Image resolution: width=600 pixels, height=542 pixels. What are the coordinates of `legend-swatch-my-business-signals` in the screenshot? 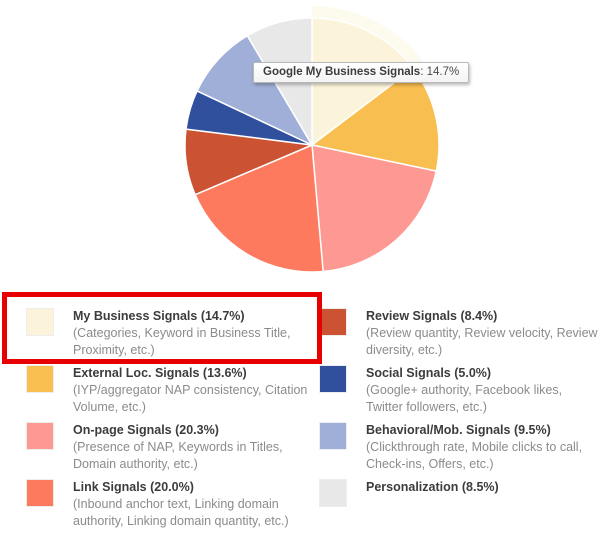 It's located at (40, 322).